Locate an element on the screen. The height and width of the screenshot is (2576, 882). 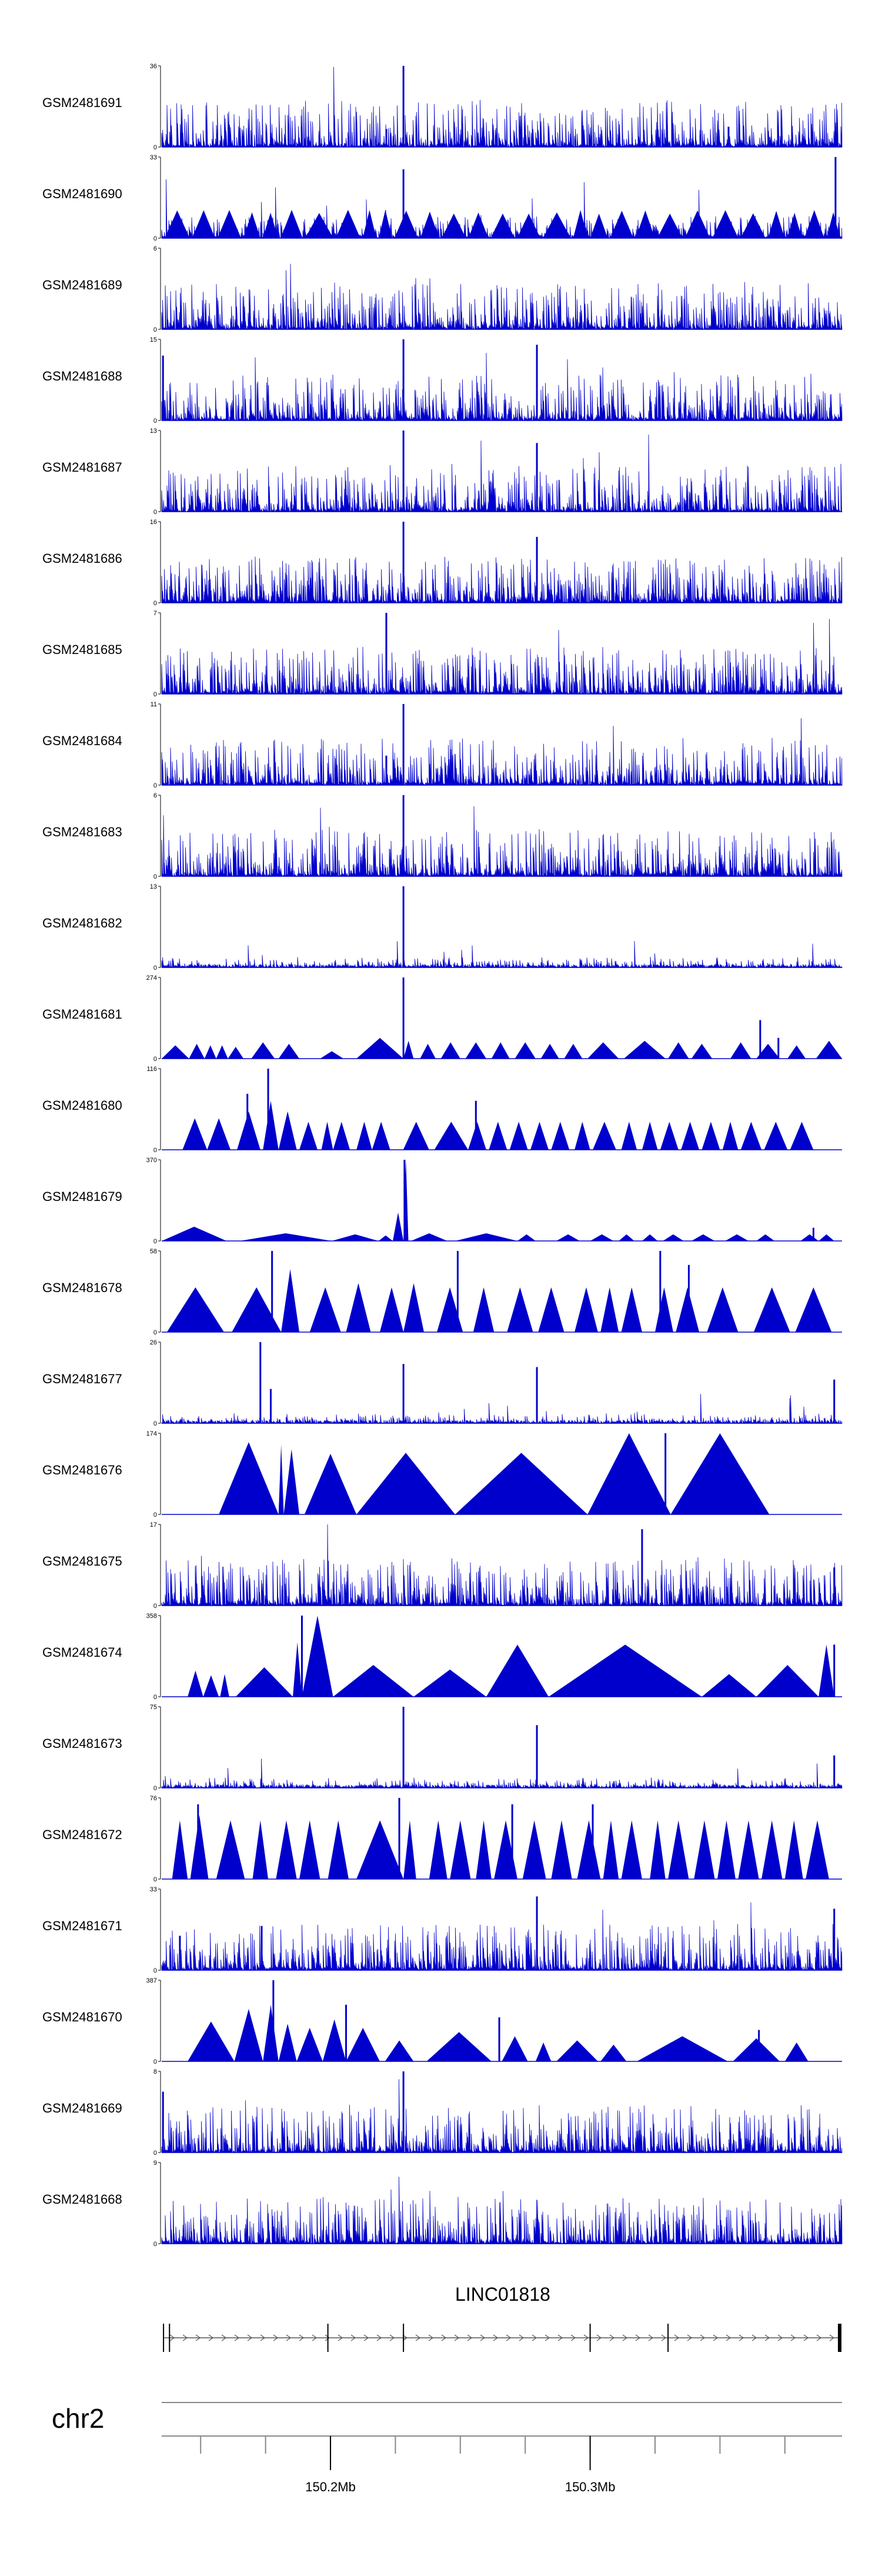
track-label: GSM2481688 is located at coordinates (82, 376).